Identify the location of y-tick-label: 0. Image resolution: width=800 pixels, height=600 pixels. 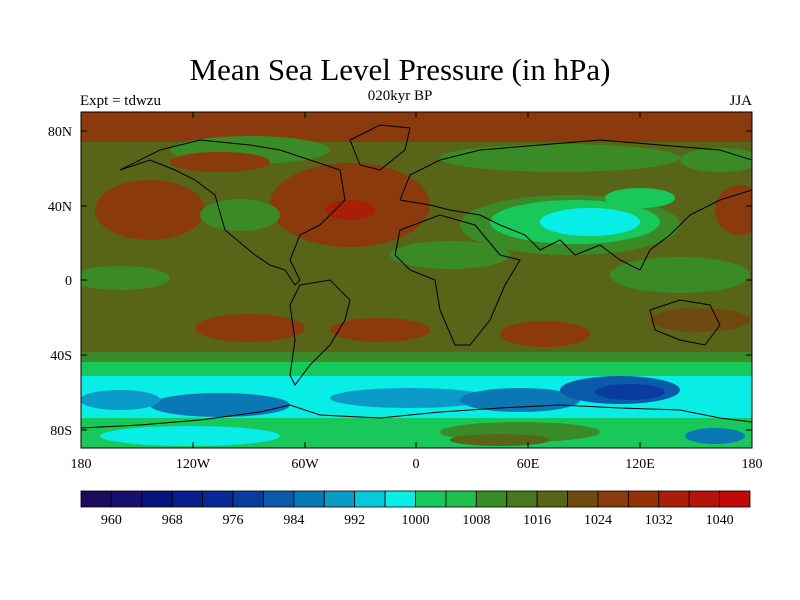
(68, 281).